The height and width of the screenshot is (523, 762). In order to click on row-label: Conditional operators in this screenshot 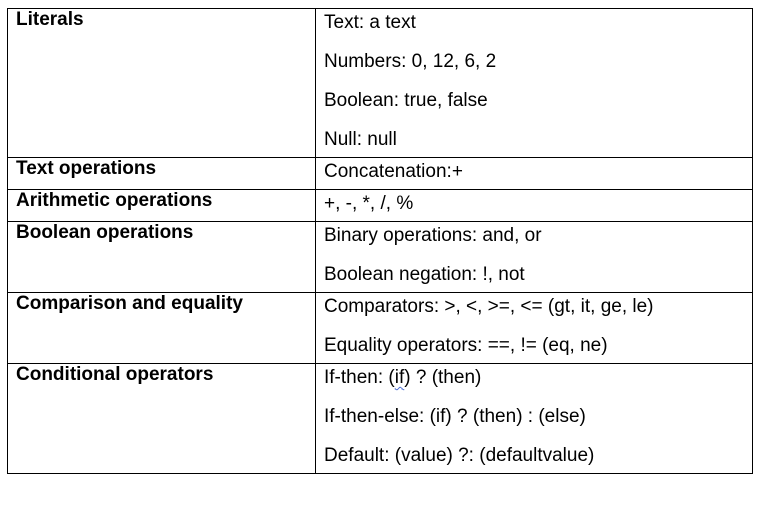, I will do `click(161, 418)`.